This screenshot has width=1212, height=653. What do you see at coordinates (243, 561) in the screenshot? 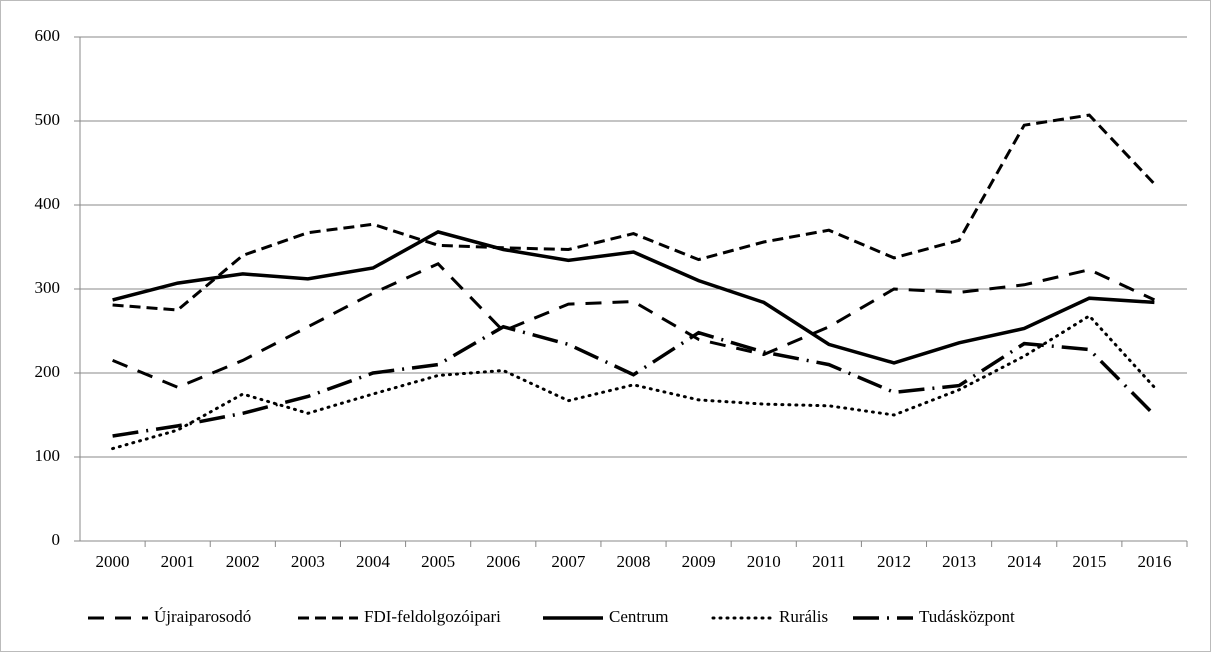
I see `x-tick-label: 2002` at bounding box center [243, 561].